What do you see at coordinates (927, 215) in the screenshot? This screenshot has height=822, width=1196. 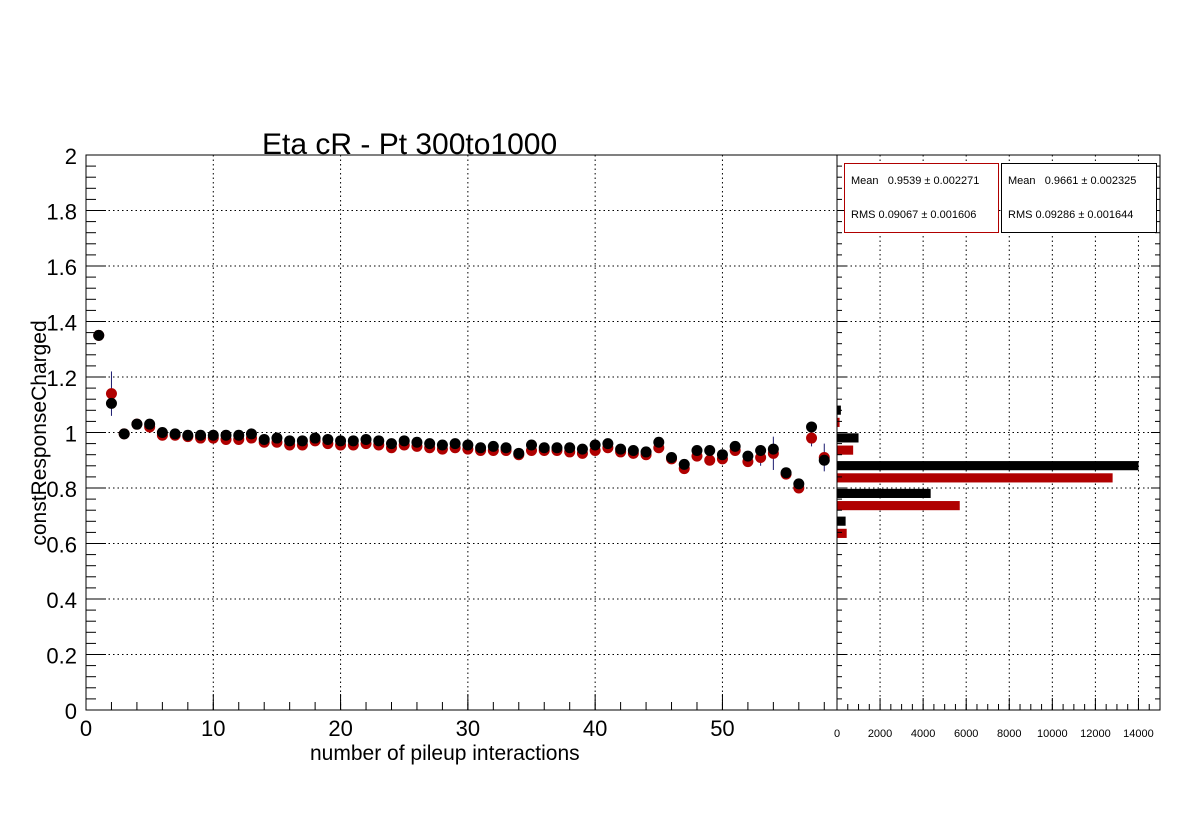 I see `rms-value: 0.09067 ± 0.001606` at bounding box center [927, 215].